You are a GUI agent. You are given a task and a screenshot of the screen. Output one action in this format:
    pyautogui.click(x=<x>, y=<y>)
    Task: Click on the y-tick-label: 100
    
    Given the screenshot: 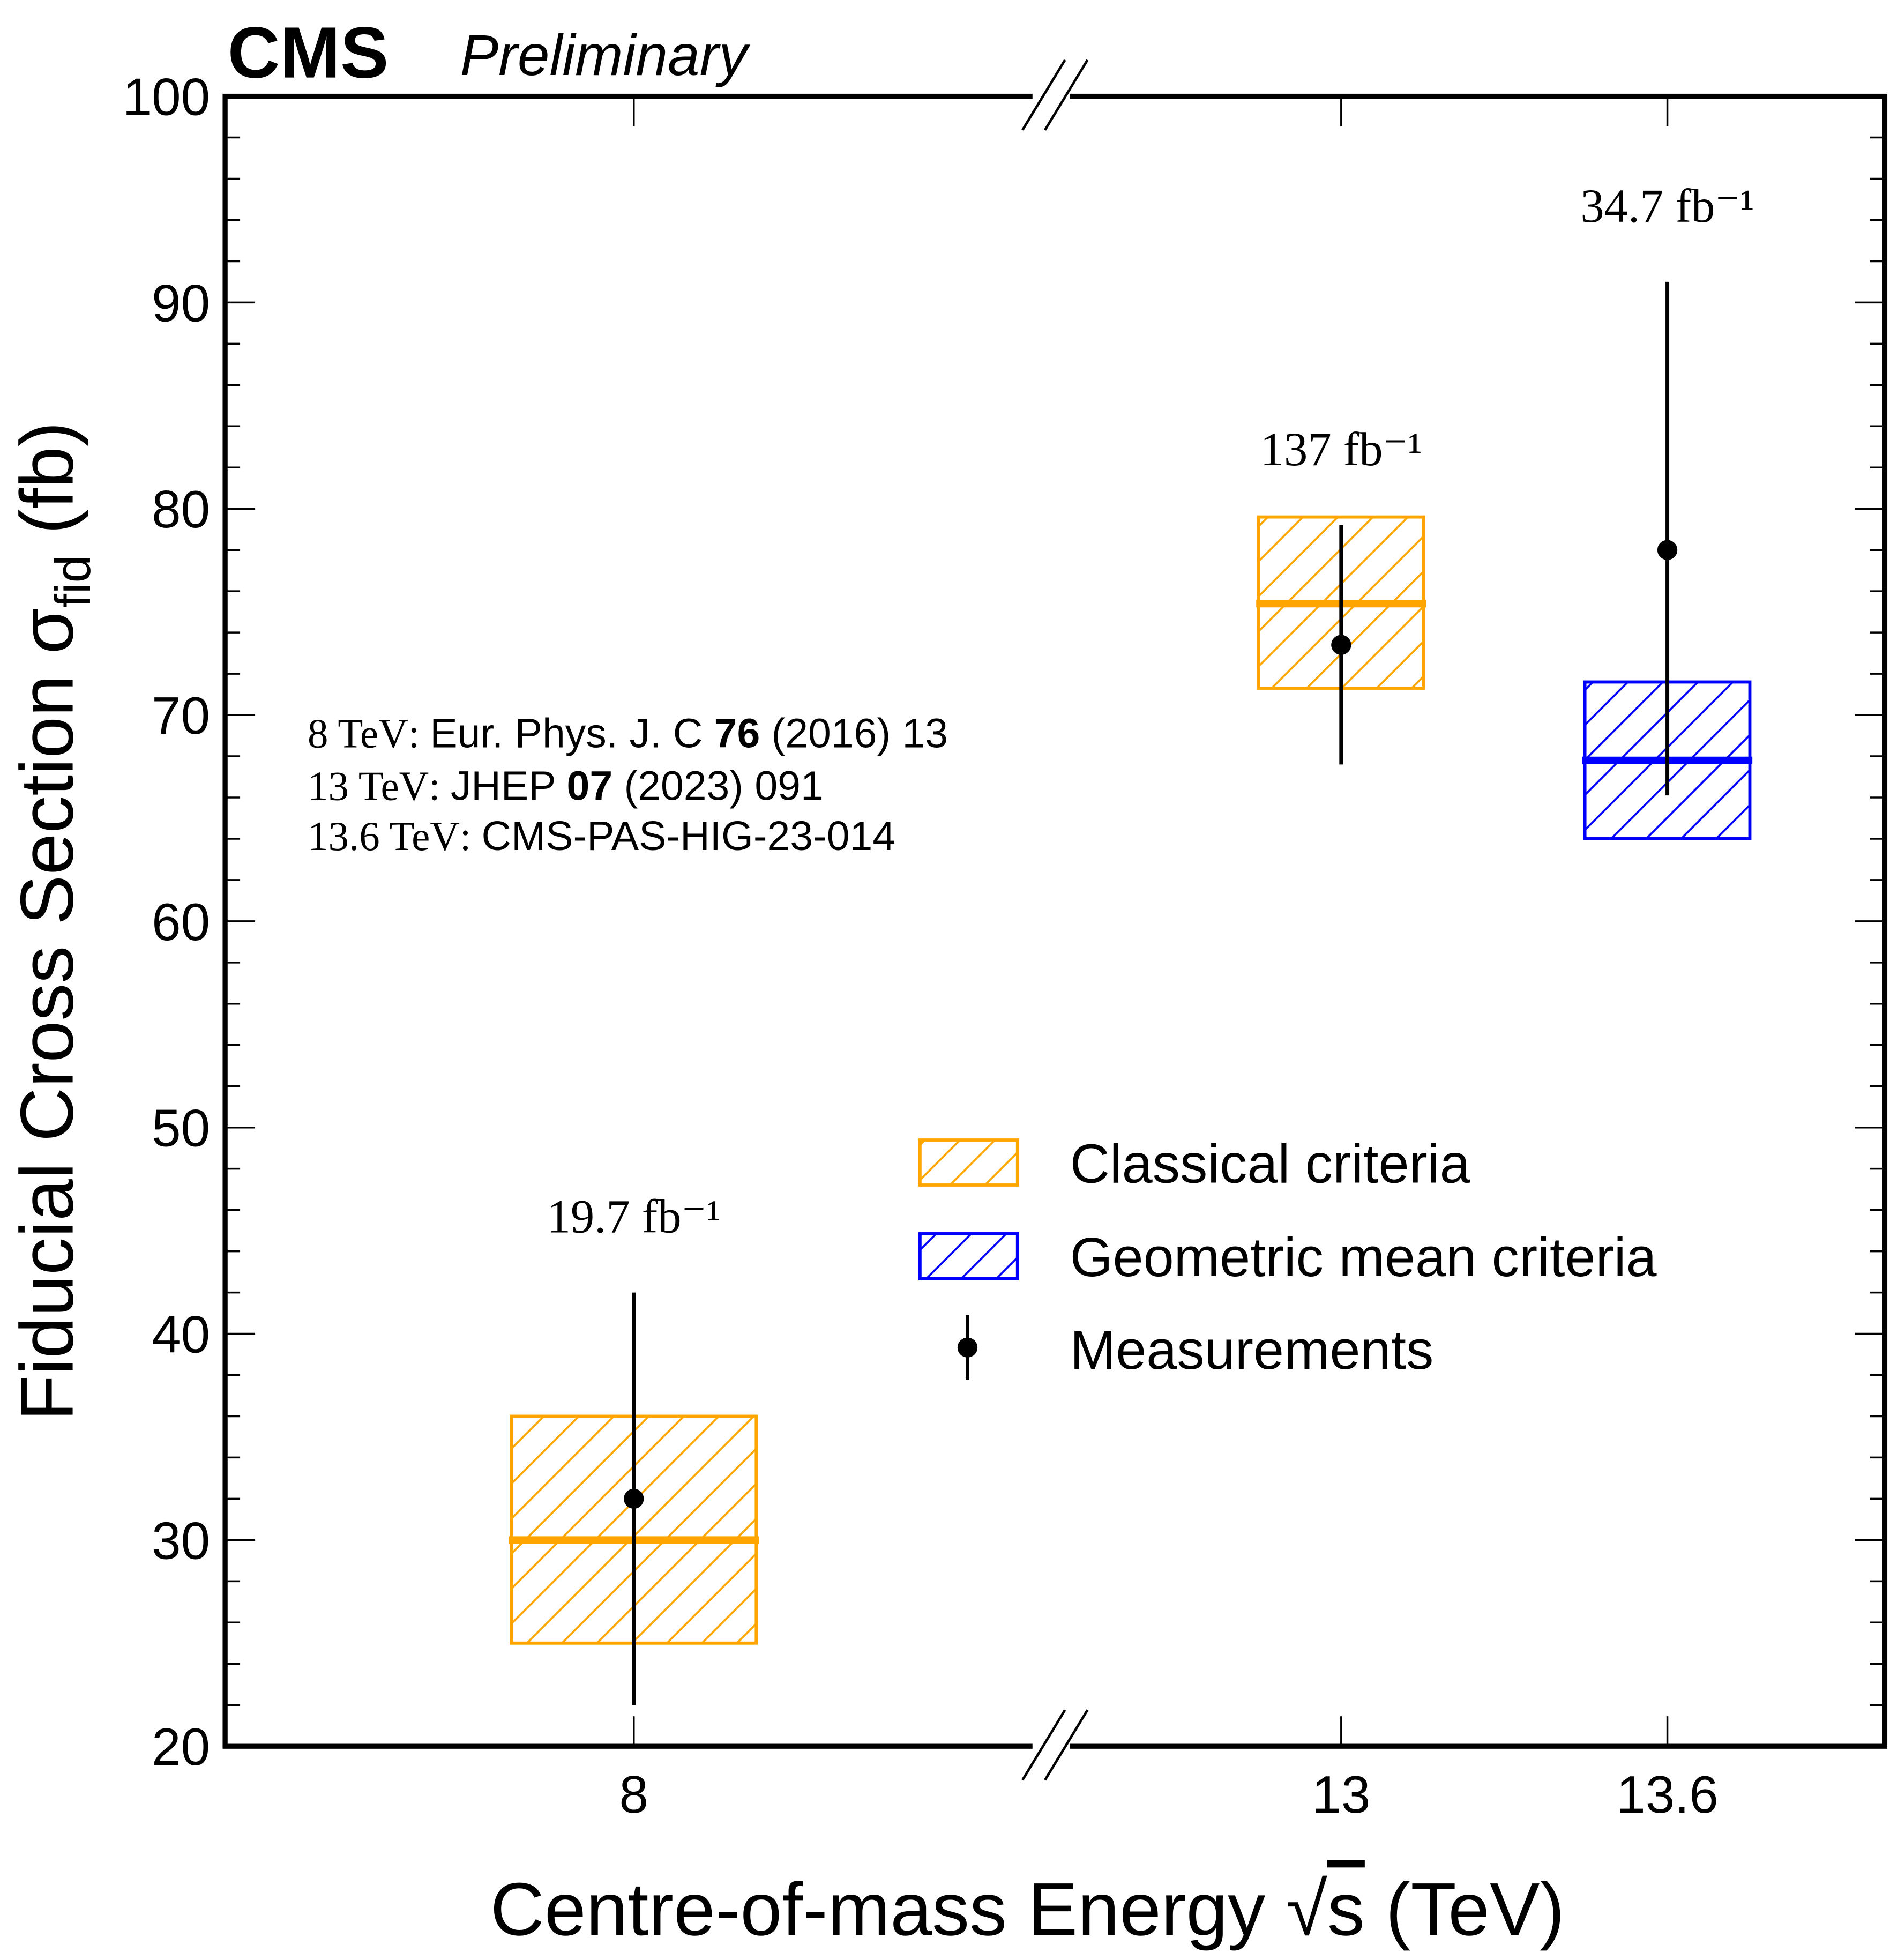 What is the action you would take?
    pyautogui.click(x=166, y=97)
    